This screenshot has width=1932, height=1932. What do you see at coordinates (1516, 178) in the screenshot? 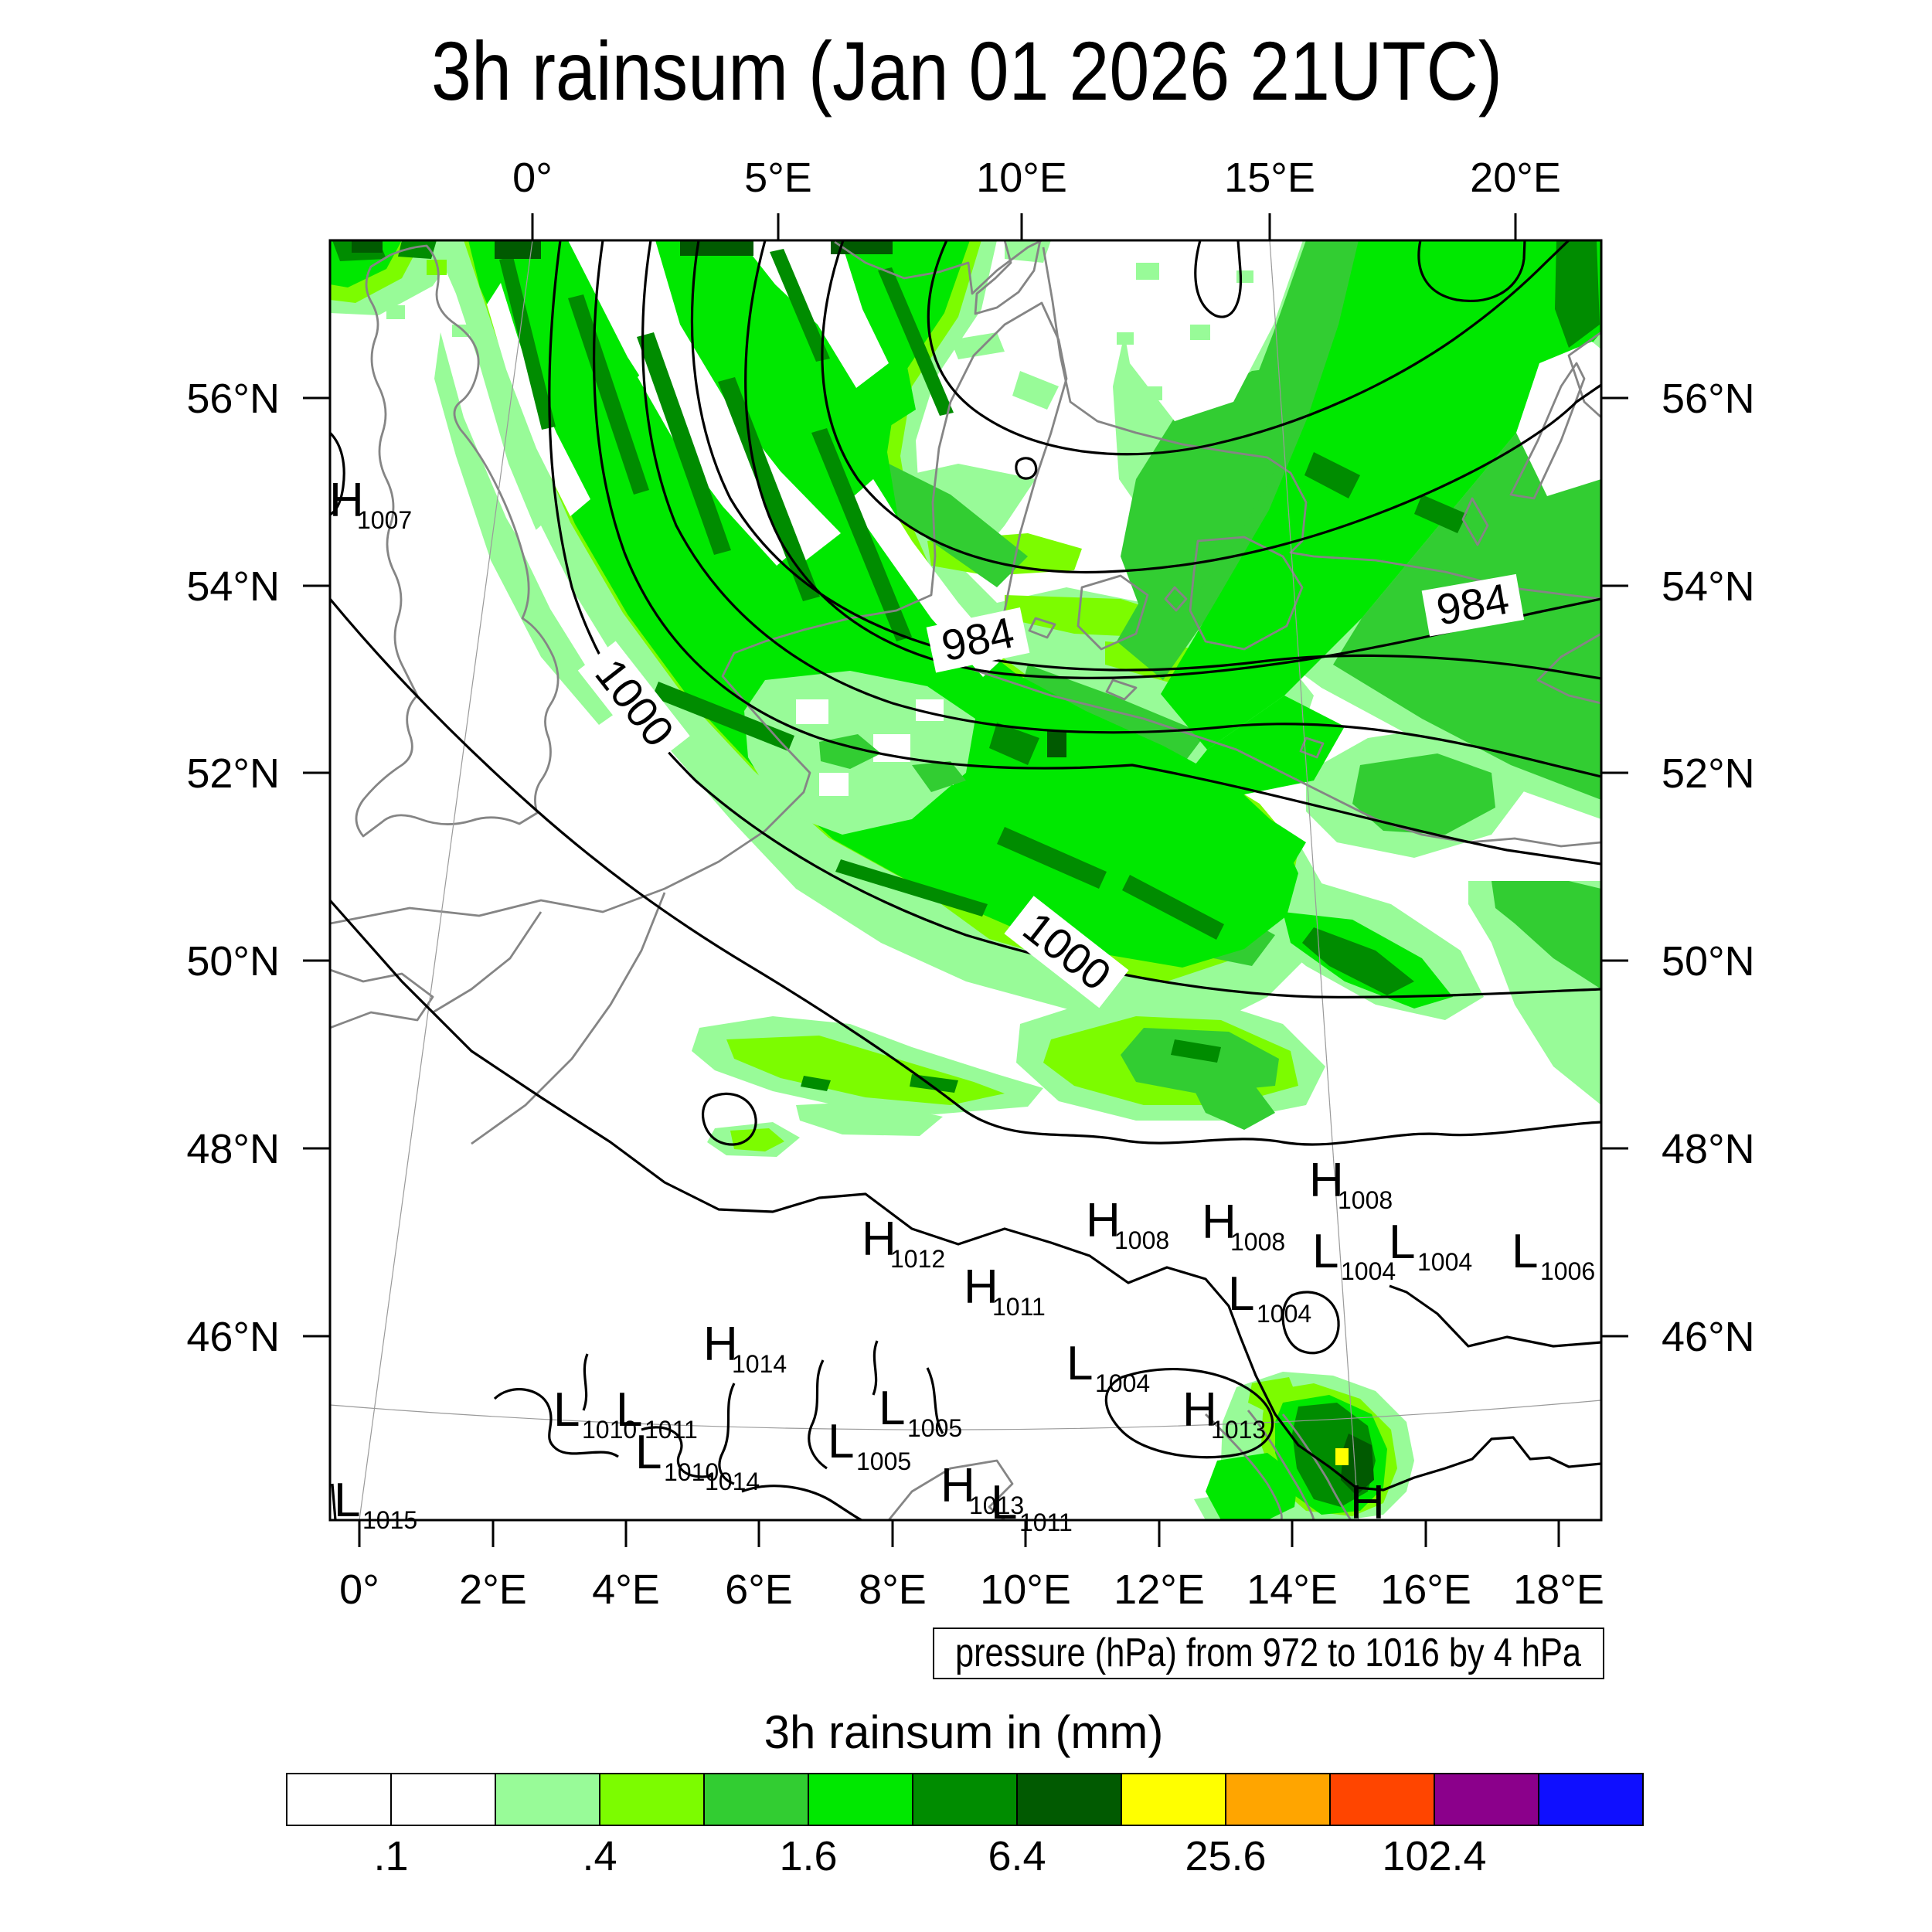
I see `svg-text: 20°E` at bounding box center [1516, 178].